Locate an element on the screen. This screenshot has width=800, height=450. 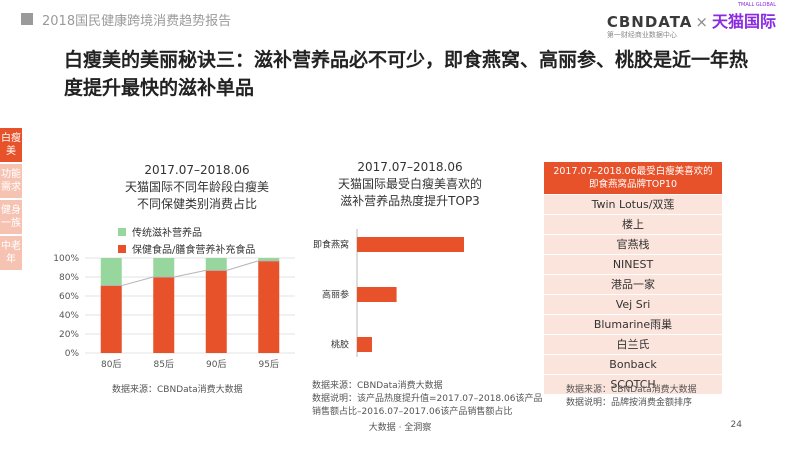
x-tick-label: 95后 is located at coordinates (269, 364).